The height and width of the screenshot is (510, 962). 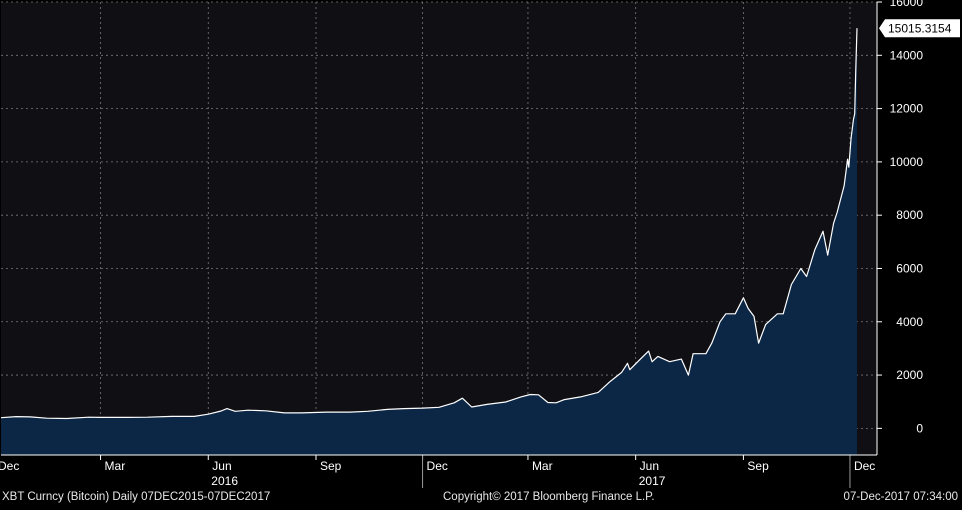 What do you see at coordinates (909, 215) in the screenshot?
I see `y-tick-label: 8000` at bounding box center [909, 215].